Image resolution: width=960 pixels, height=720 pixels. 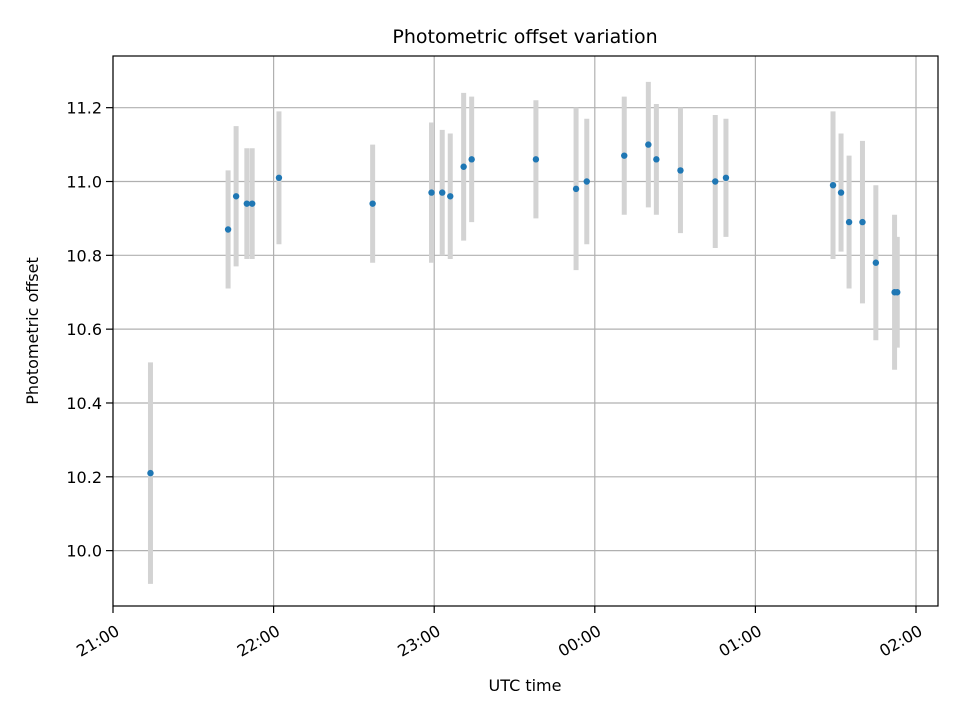 What do you see at coordinates (32, 331) in the screenshot?
I see `y-axis-label: Photometric offset` at bounding box center [32, 331].